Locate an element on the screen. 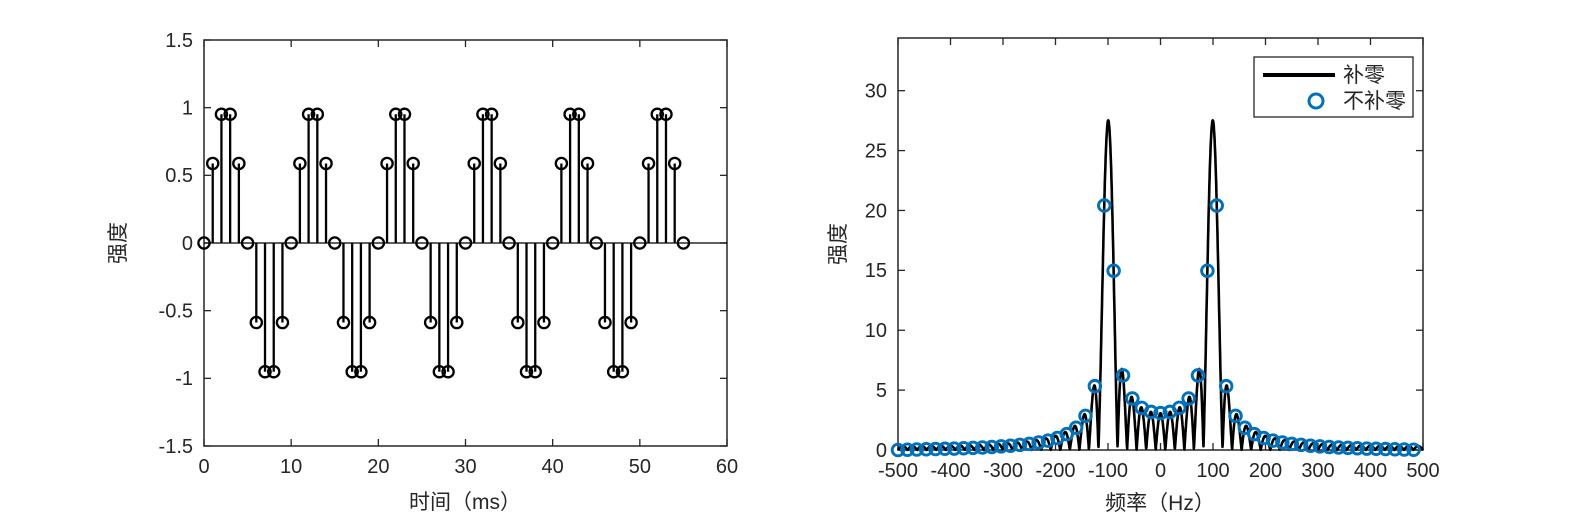 The image size is (1575, 525). x-tick-label: 500 is located at coordinates (1422, 471).